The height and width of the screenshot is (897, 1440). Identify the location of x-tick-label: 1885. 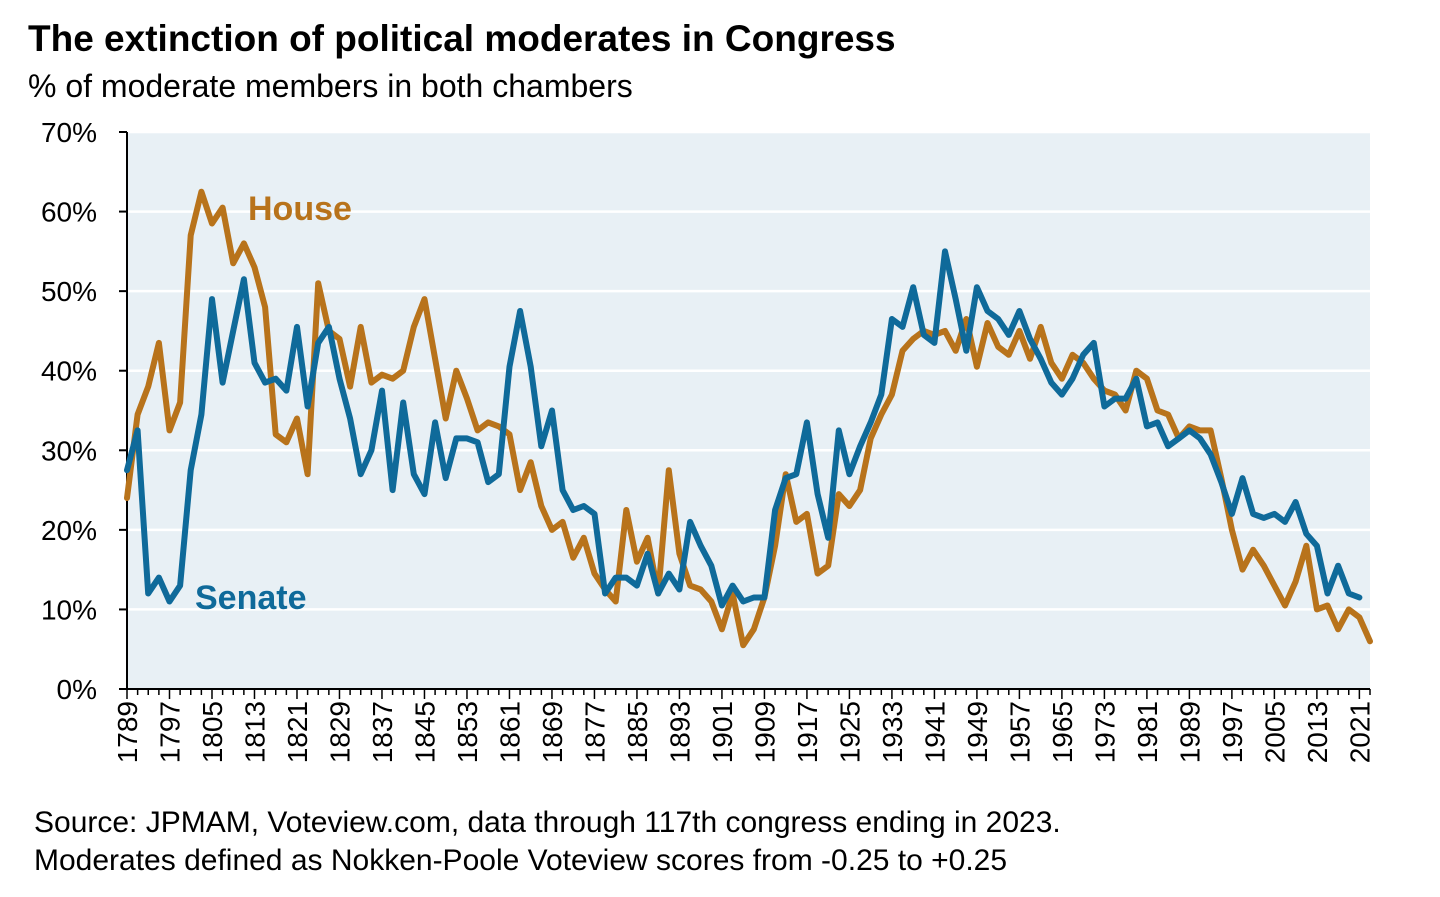
(637, 732).